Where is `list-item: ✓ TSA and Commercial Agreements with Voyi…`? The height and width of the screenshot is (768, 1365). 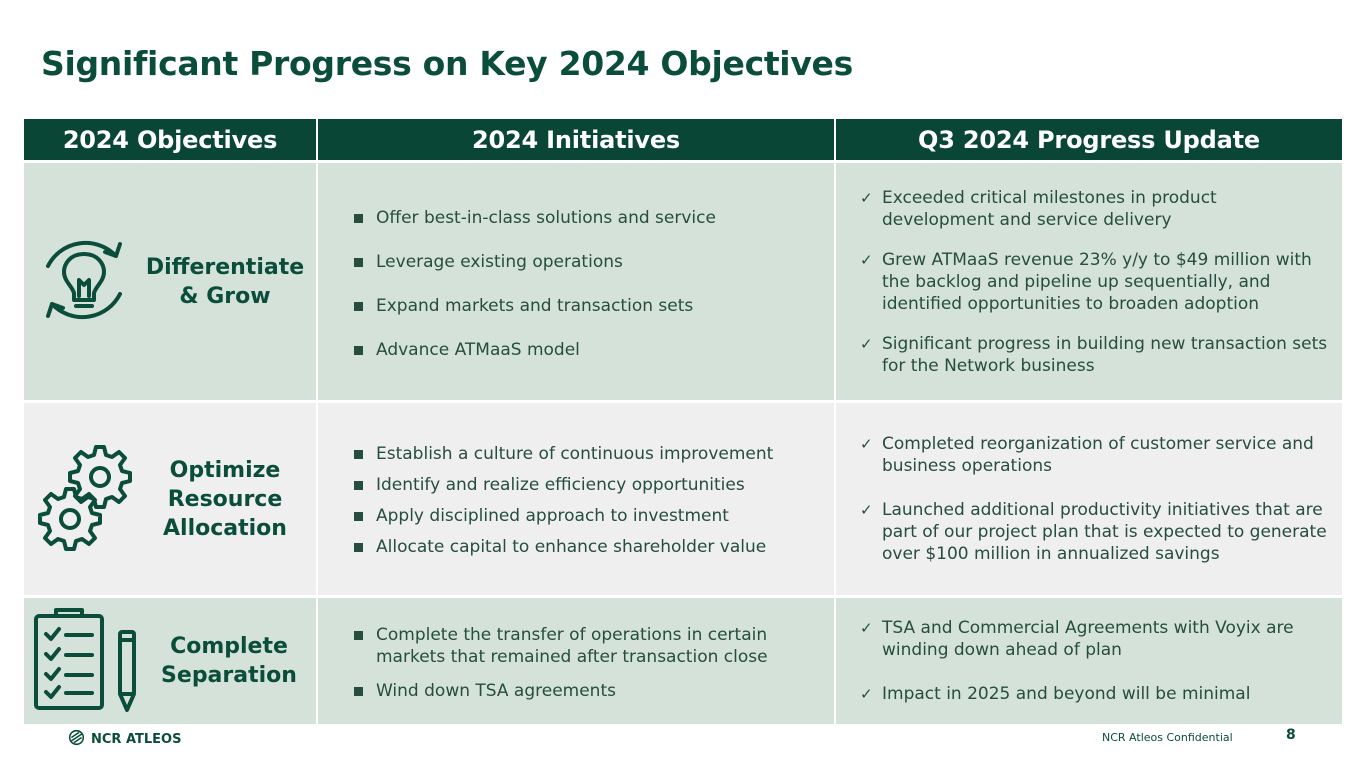
list-item: ✓ TSA and Commercial Agreements with Voyi… is located at coordinates (1077, 638).